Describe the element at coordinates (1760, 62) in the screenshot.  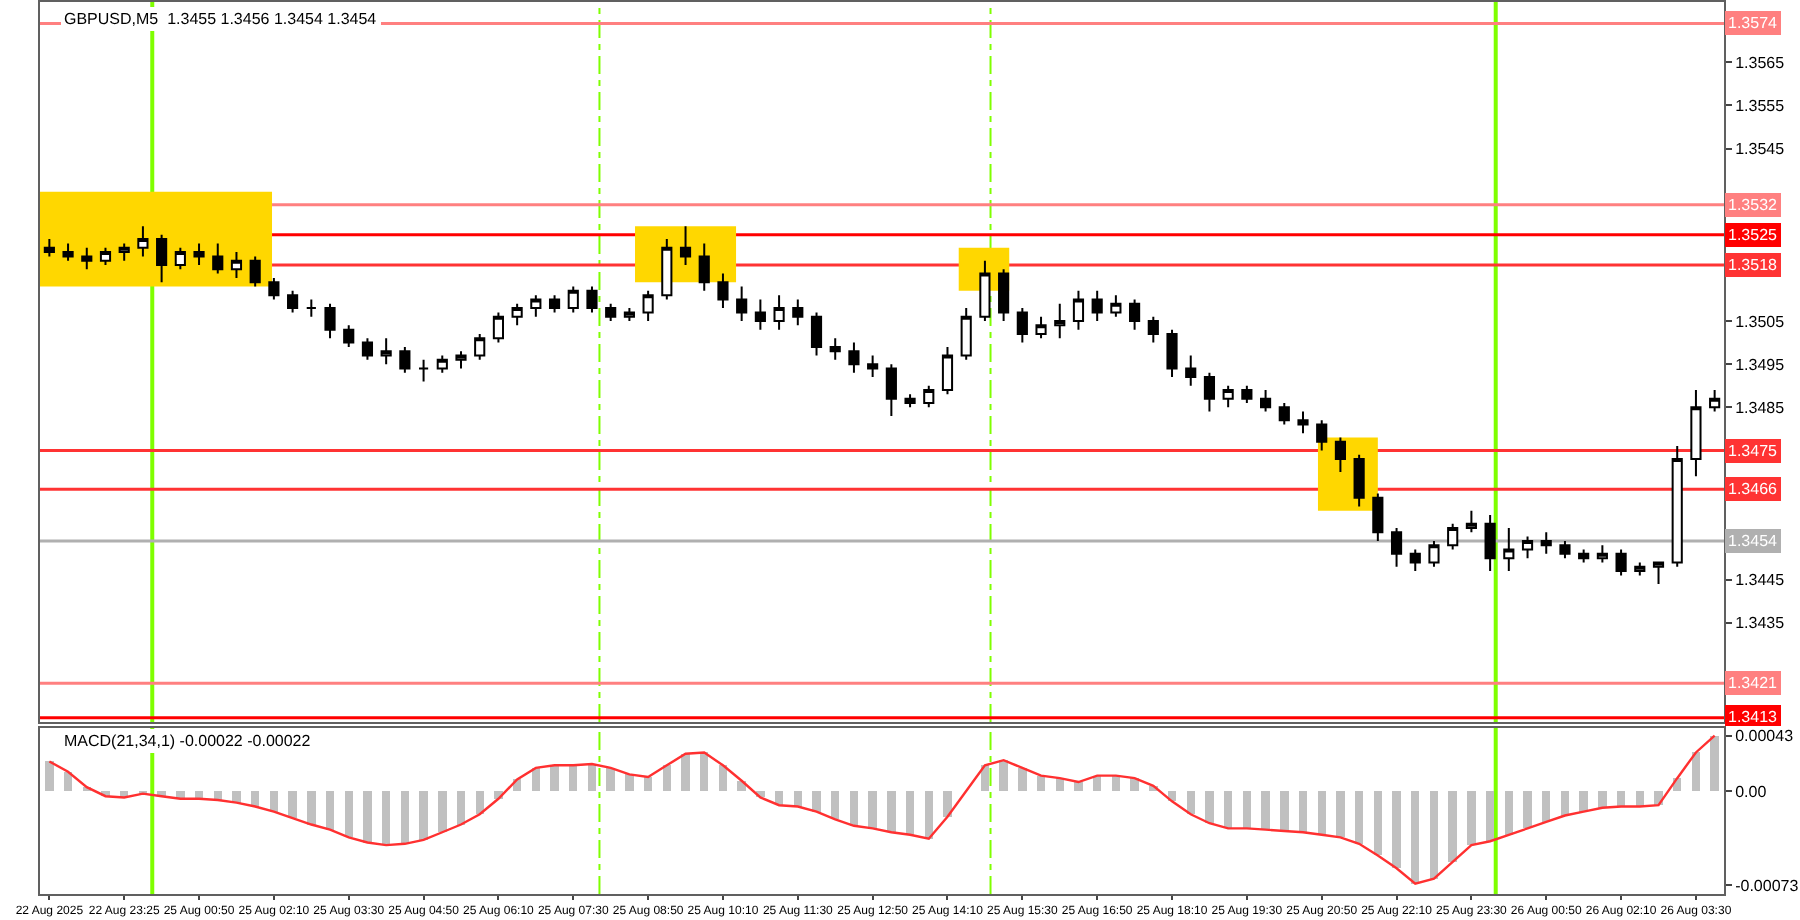
I see `y-tick-label: 1.3565` at that location.